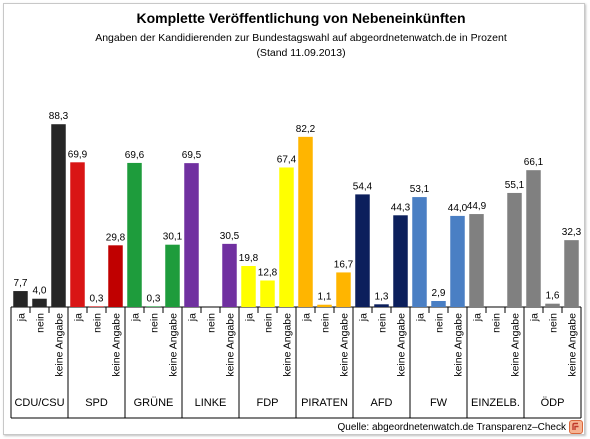 Image resolution: width=590 pixels, height=439 pixels. What do you see at coordinates (78, 154) in the screenshot?
I see `data-label: 69,9` at bounding box center [78, 154].